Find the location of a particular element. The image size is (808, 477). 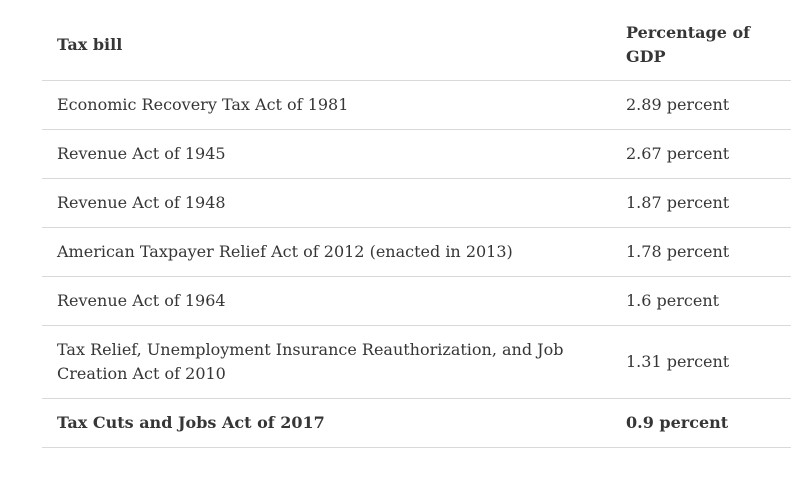

cell-percentage-gdp: 2.89 percent is located at coordinates (708, 105).